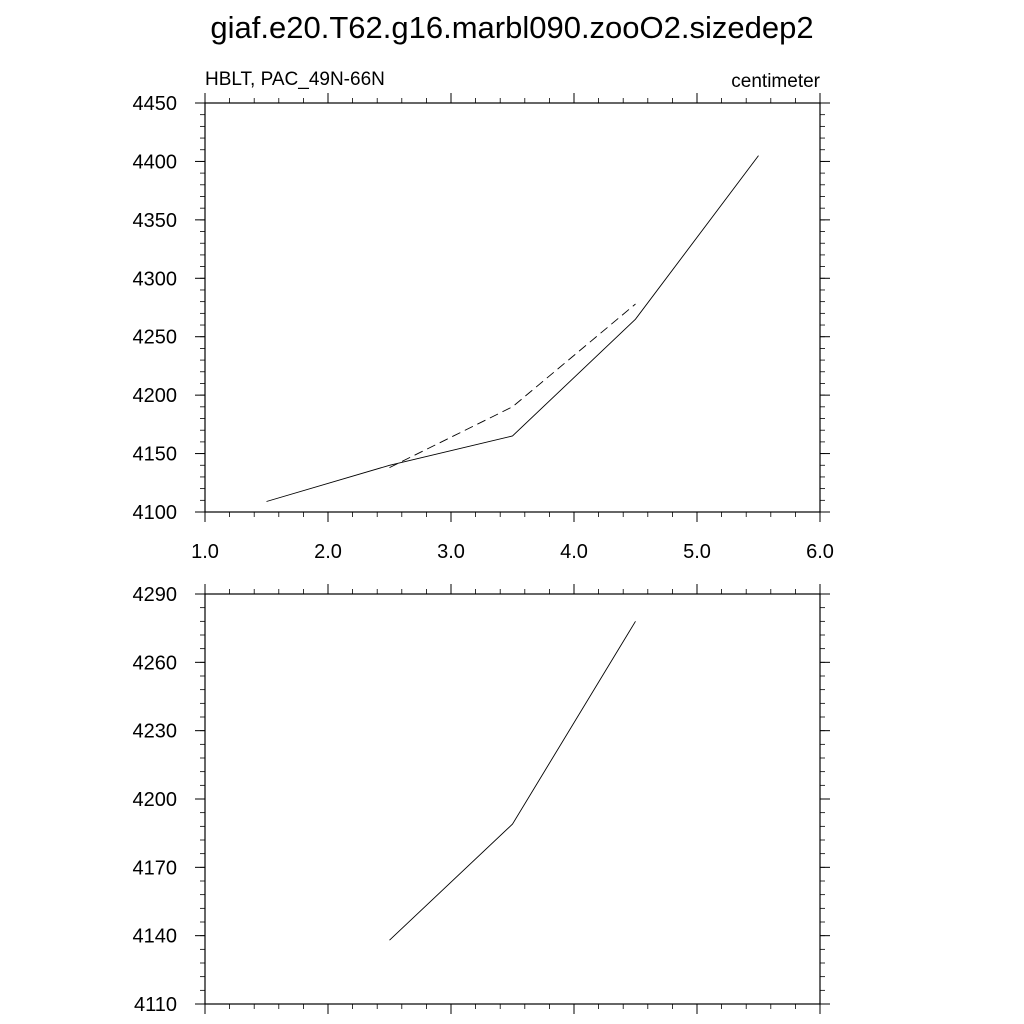  Describe the element at coordinates (155, 937) in the screenshot. I see `y-tick-label: 4140` at that location.